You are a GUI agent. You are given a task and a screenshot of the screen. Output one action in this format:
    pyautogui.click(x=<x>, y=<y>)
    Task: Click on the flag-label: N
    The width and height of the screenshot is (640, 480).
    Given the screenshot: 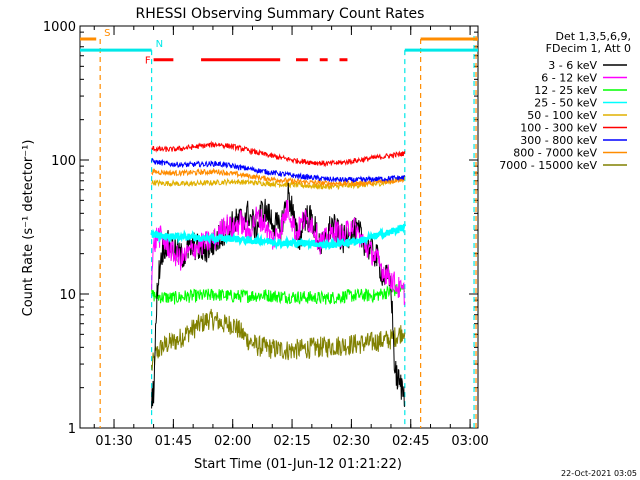 What is the action you would take?
    pyautogui.click(x=159, y=44)
    